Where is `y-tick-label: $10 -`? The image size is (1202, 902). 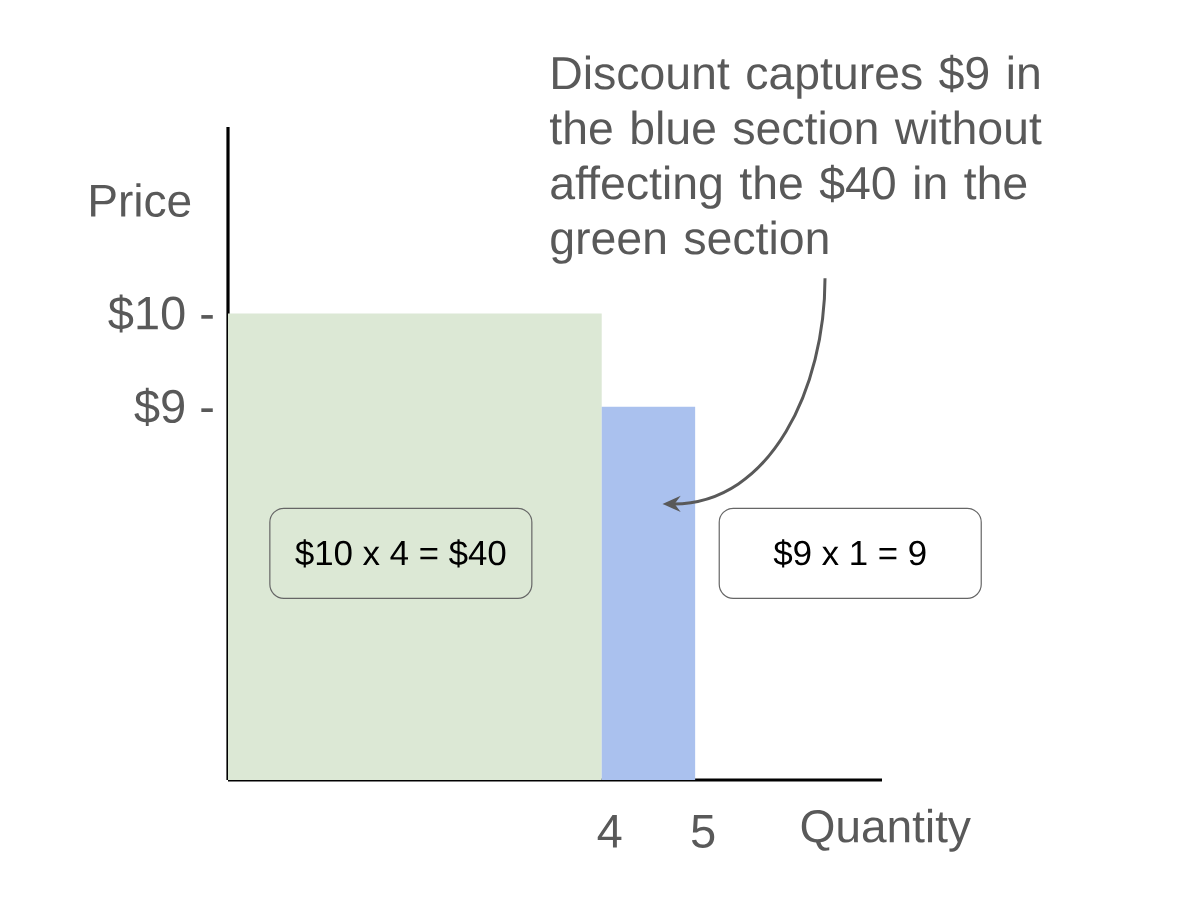 y-tick-label: $10 - is located at coordinates (160, 313).